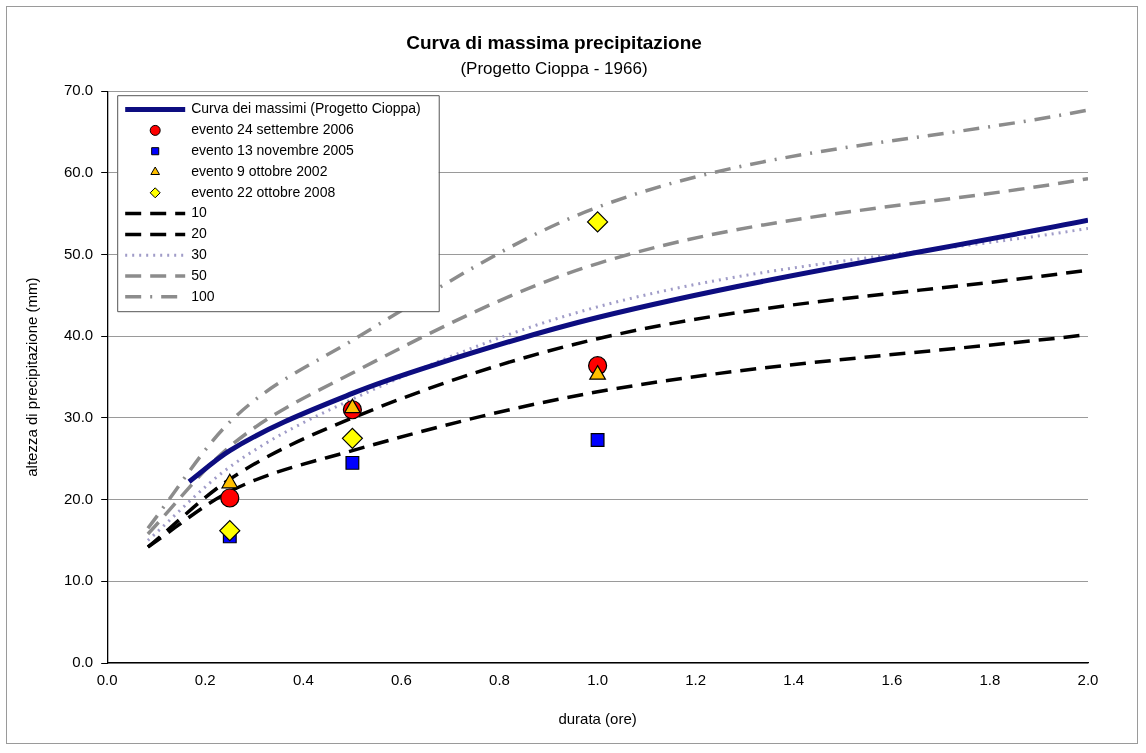 The image size is (1146, 753). What do you see at coordinates (303, 680) in the screenshot?
I see `x-tick-label: 0.4` at bounding box center [303, 680].